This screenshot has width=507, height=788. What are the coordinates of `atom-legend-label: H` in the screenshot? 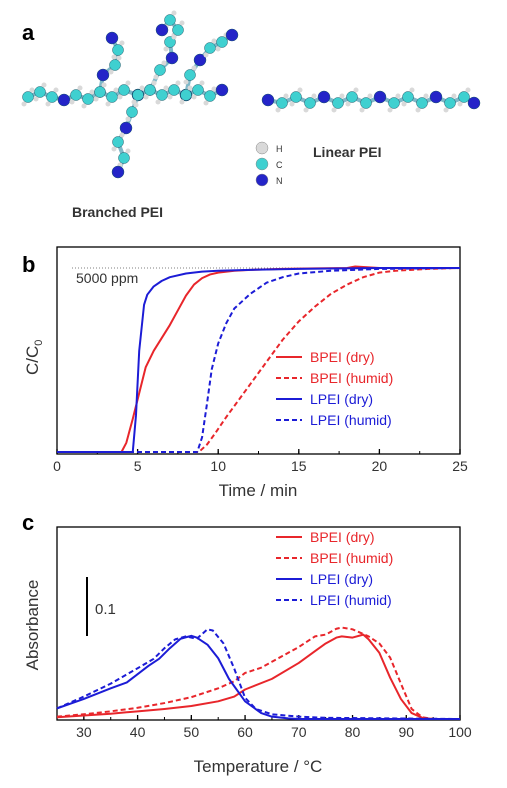 It's located at (279, 149).